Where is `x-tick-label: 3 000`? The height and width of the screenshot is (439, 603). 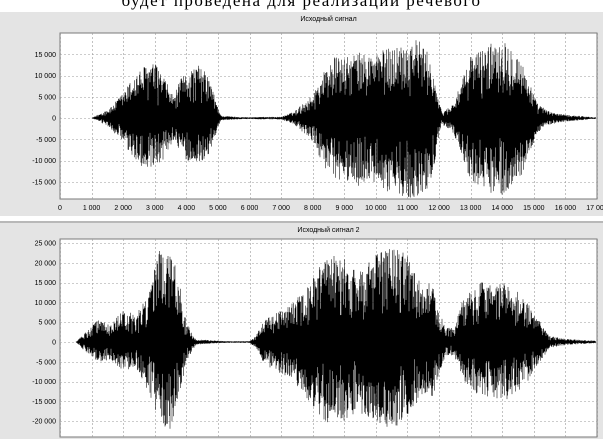
x-tick-label: 3 000 is located at coordinates (155, 208).